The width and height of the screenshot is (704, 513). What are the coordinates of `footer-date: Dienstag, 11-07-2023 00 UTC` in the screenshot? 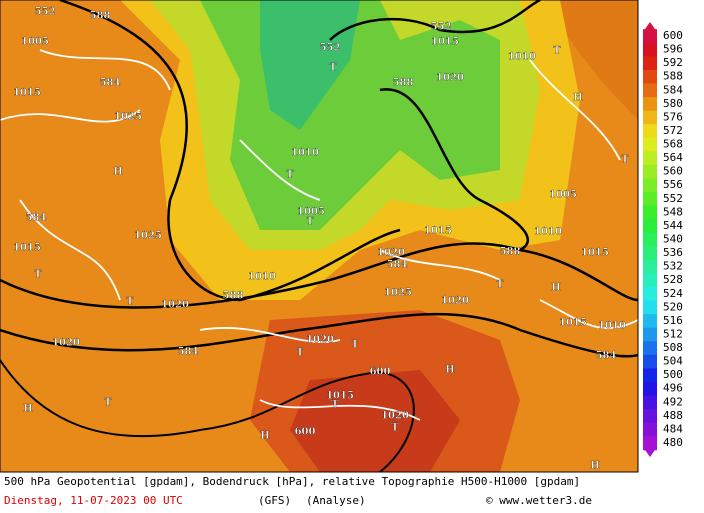 It's located at (93, 500).